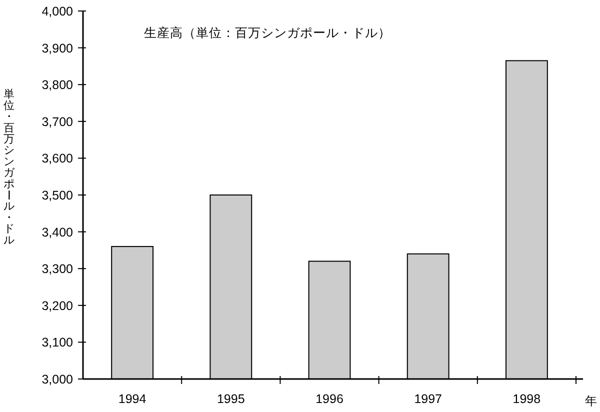 This screenshot has height=412, width=600. I want to click on y-axis-title: 単位・百万シンガポール・ドル, so click(8, 167).